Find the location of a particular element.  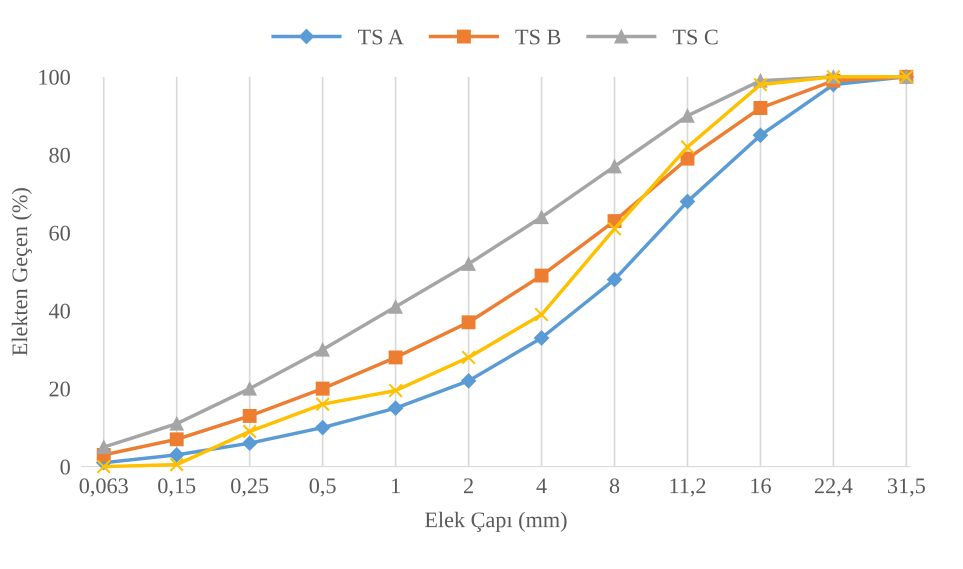

x-axis-title: Elek Çapı (mm) is located at coordinates (495, 522).